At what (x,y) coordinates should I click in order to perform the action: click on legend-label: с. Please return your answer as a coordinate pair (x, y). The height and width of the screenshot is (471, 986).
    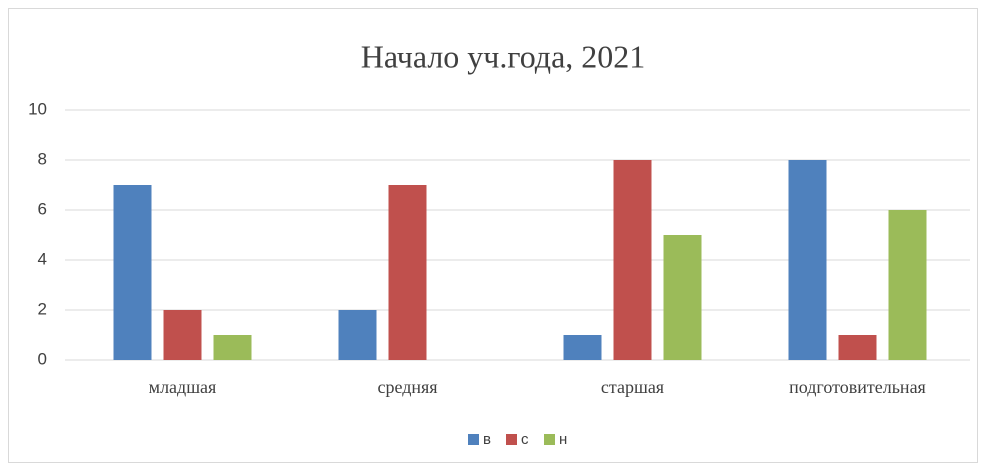
    Looking at the image, I should click on (525, 439).